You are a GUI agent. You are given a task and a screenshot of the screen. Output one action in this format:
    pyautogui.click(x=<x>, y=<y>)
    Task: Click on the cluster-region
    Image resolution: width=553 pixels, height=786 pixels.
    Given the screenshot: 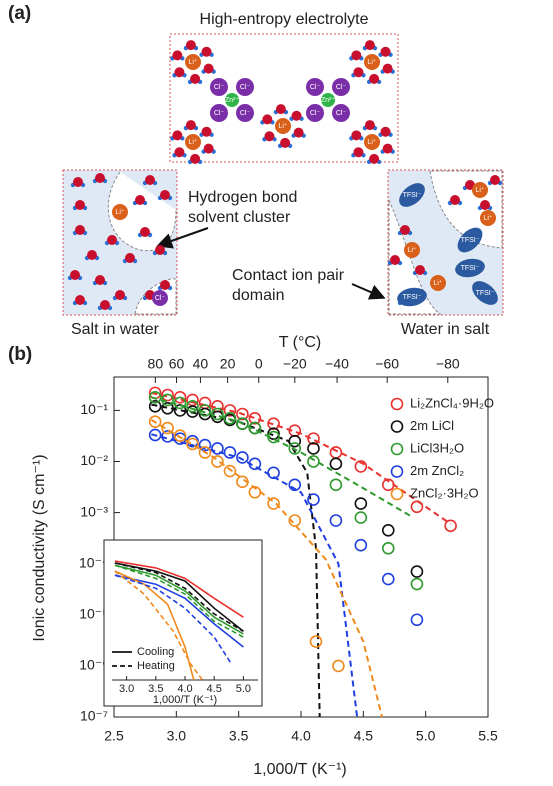 What is the action you would take?
    pyautogui.click(x=142, y=211)
    